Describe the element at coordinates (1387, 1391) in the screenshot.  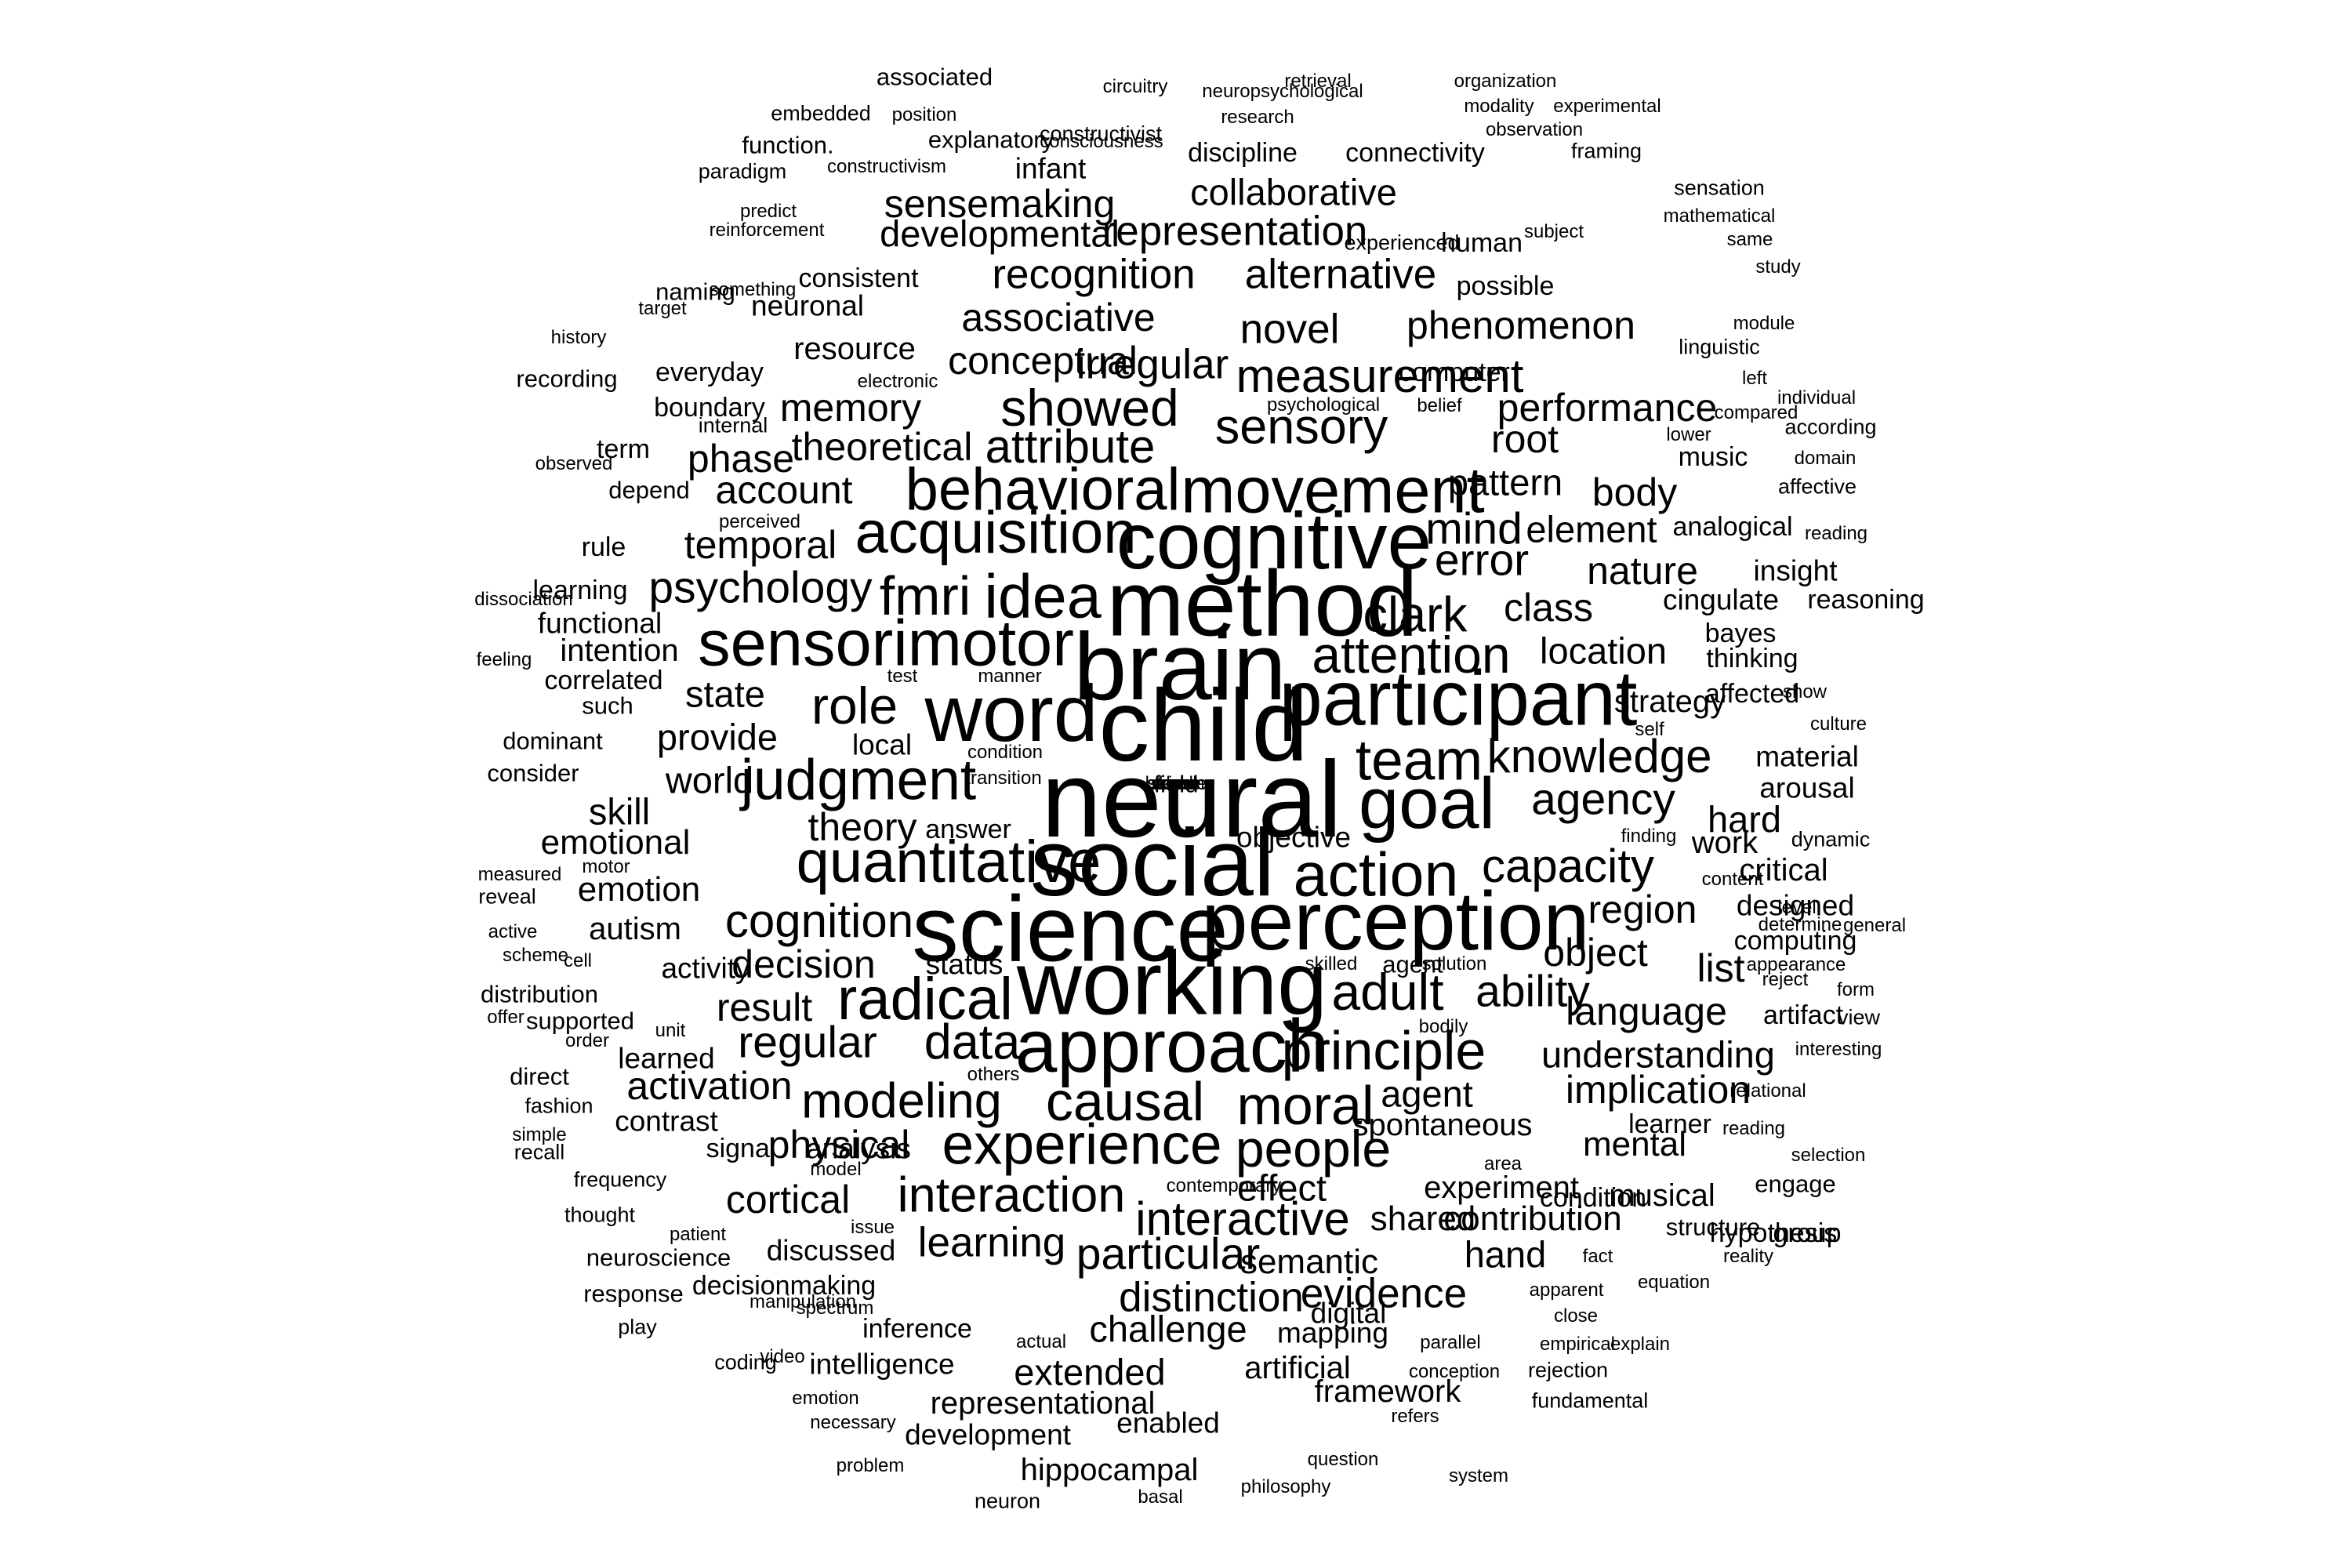
I see `word-framework: framework` at that location.